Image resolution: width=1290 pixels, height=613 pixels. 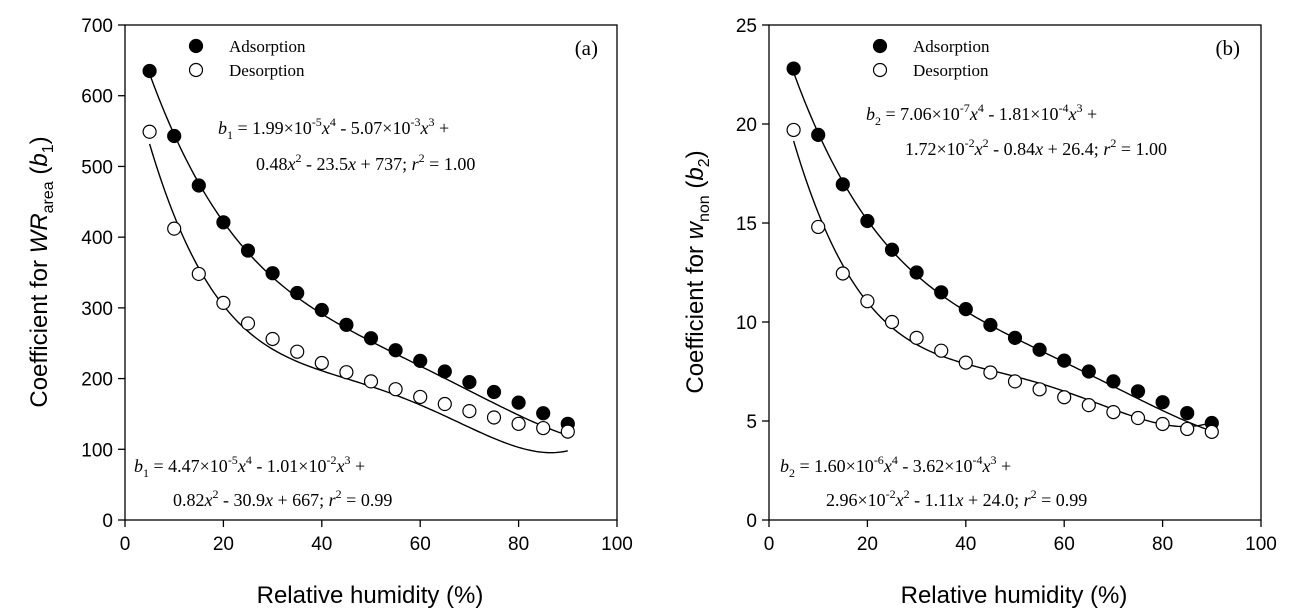 What do you see at coordinates (746, 125) in the screenshot?
I see `panel-b-y-tick-label: 20` at bounding box center [746, 125].